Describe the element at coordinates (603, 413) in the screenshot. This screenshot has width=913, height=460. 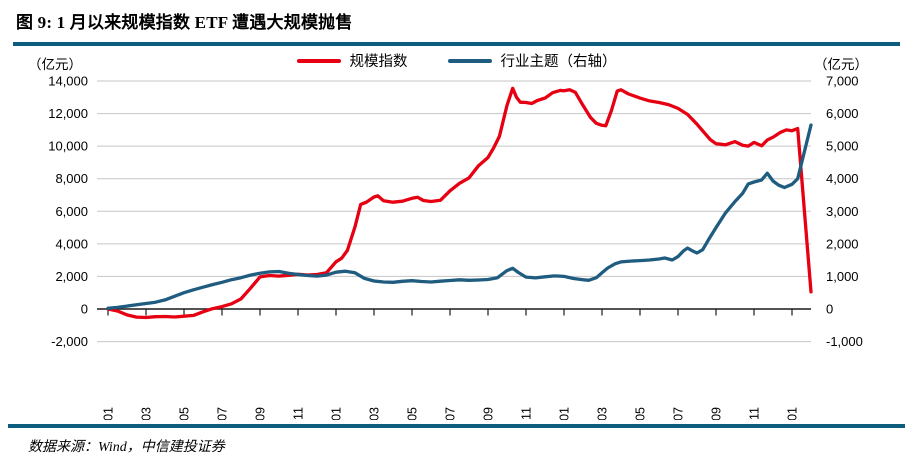
I see `x-tick-label: 2025/03` at that location.